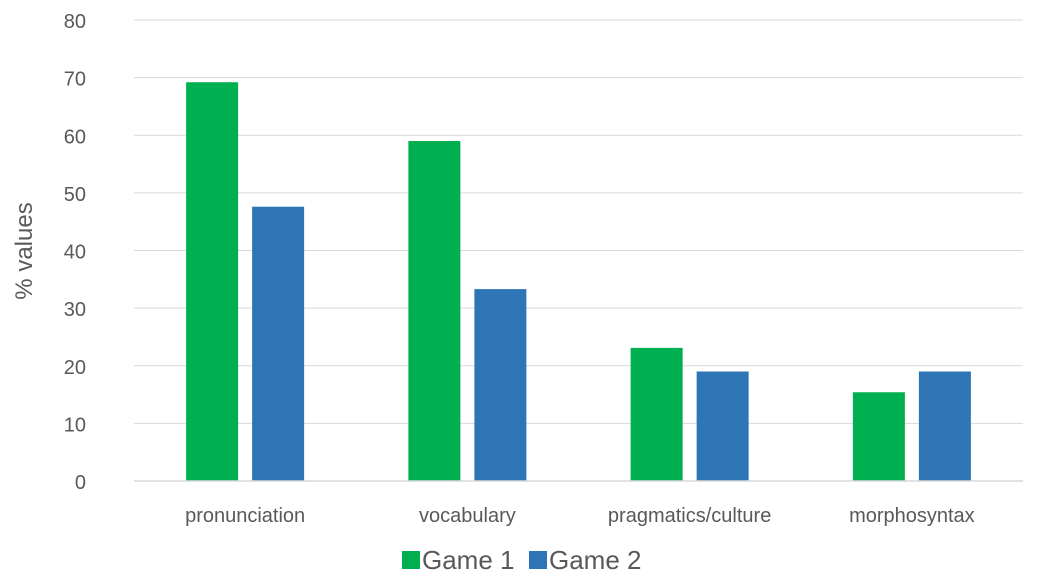 This screenshot has width=1041, height=587. What do you see at coordinates (722, 426) in the screenshot?
I see `bar-game-2-pragmatics-culture` at bounding box center [722, 426].